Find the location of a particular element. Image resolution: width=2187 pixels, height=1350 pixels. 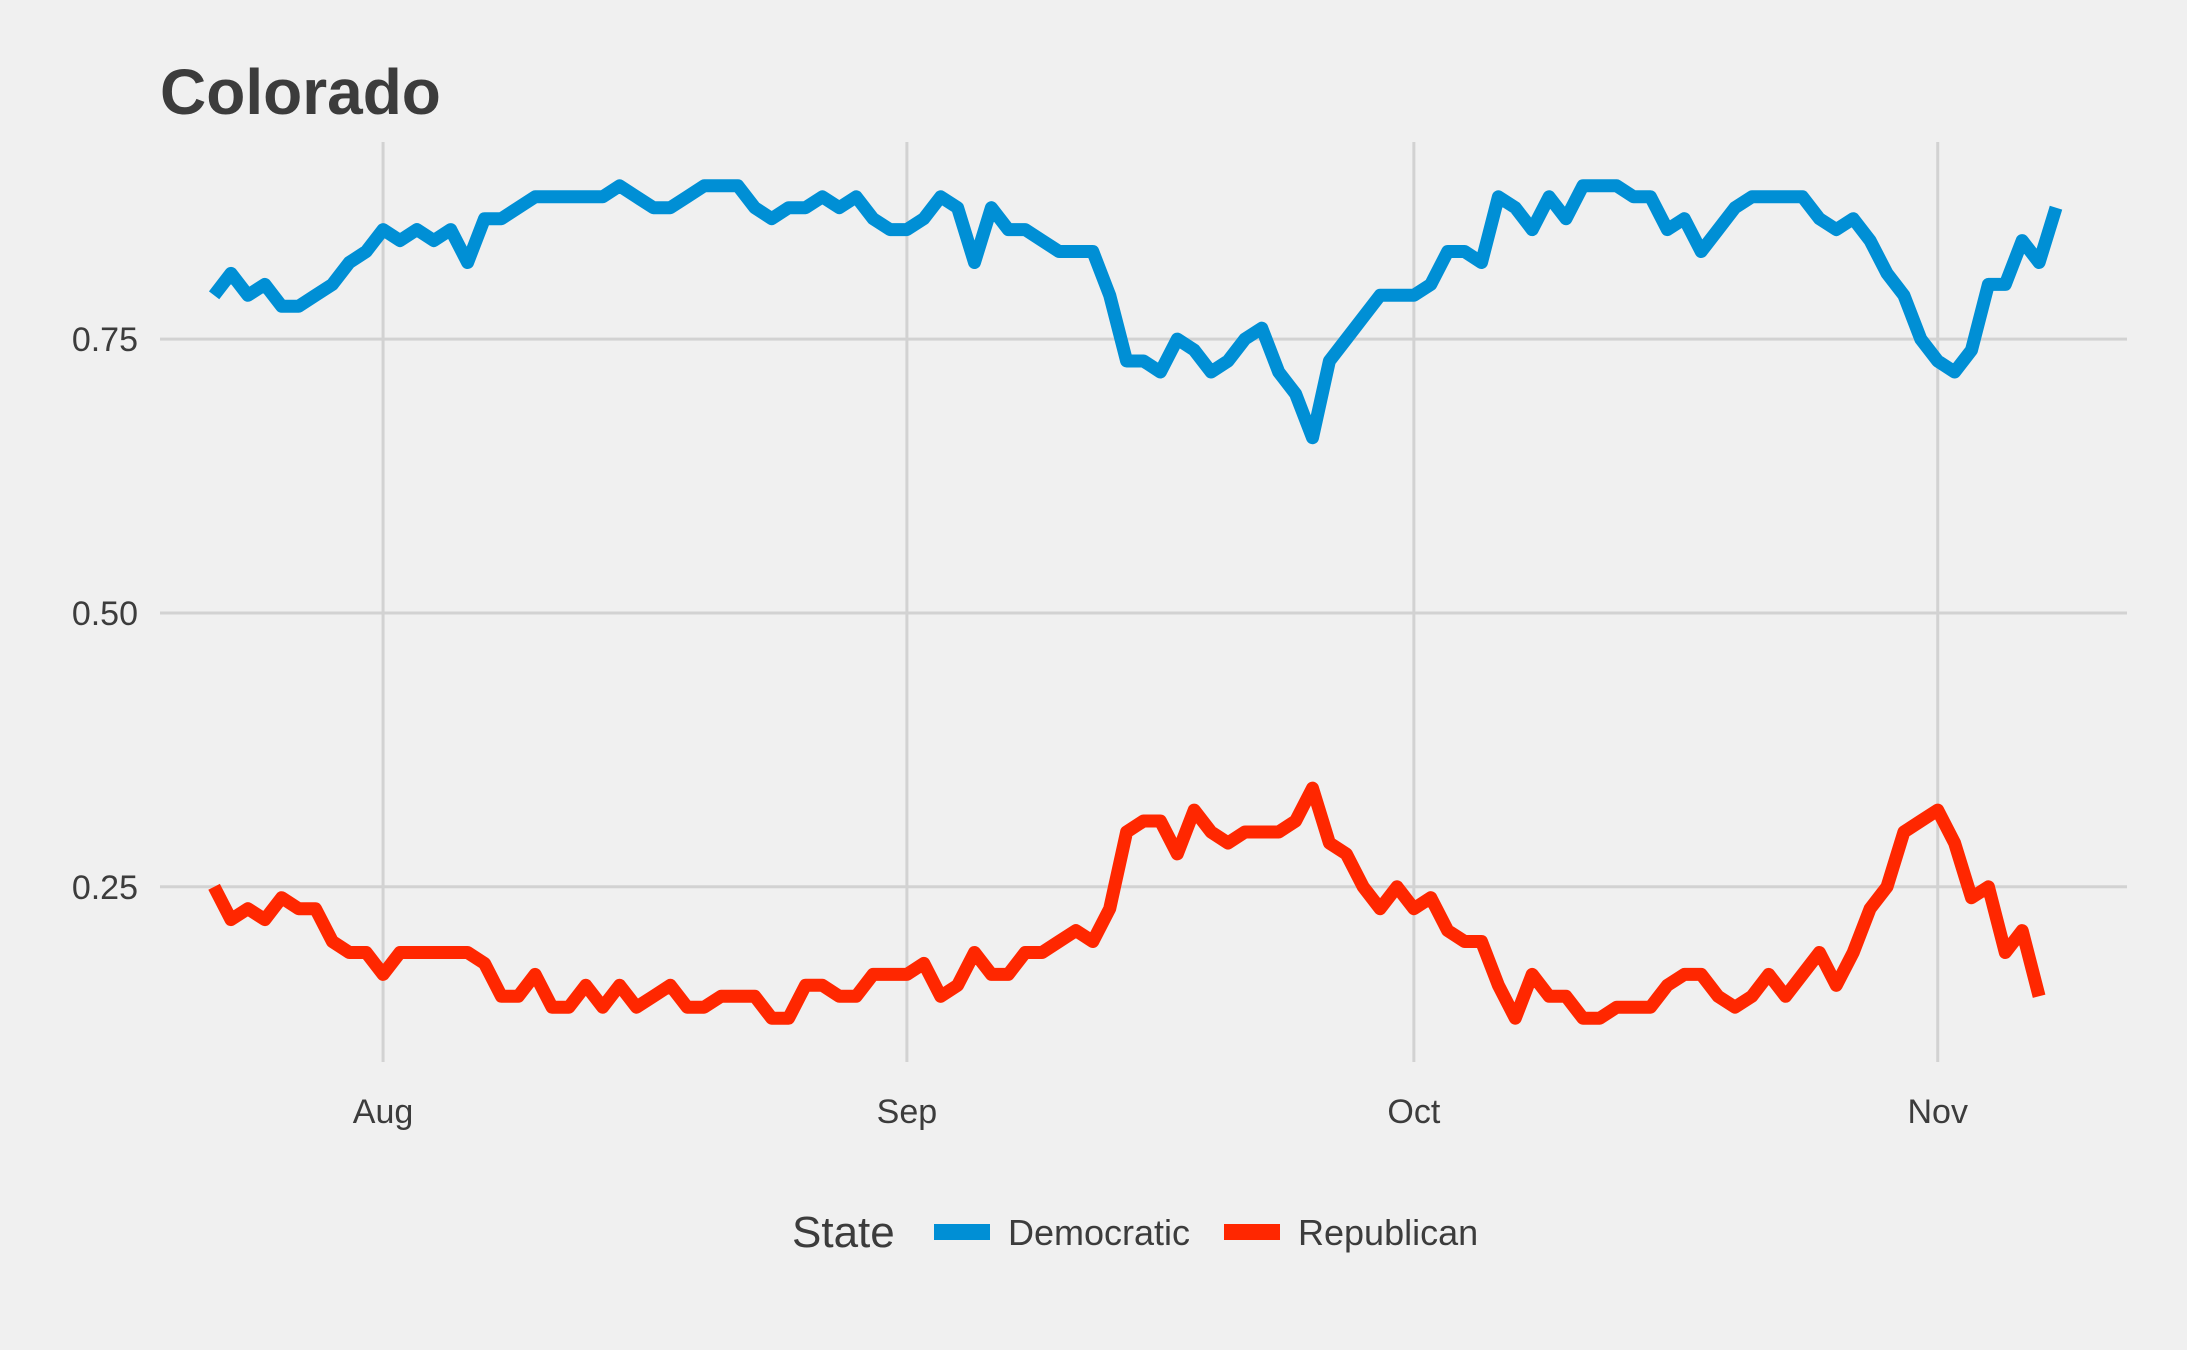

legend-label-republican: Republican is located at coordinates (1388, 1232).